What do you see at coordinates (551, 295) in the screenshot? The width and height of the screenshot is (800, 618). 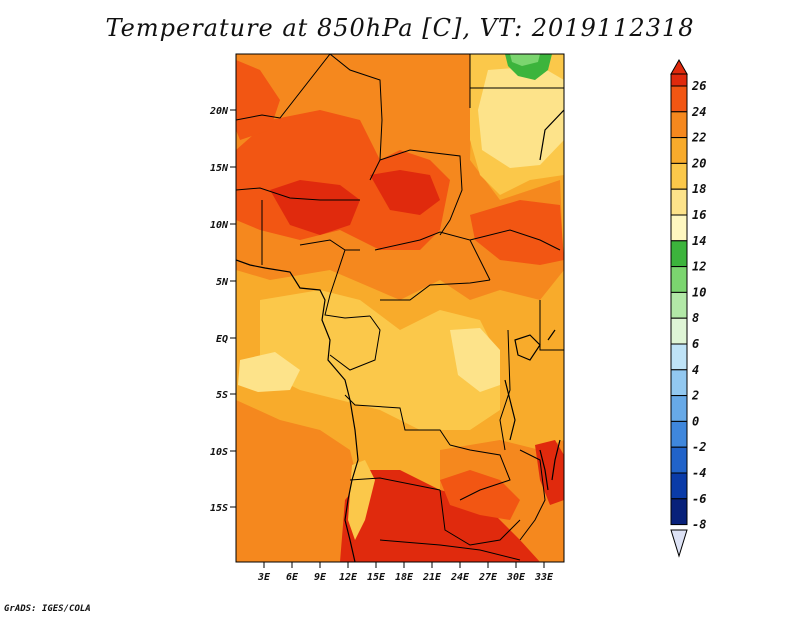 I see `coast-east-africa` at bounding box center [551, 295].